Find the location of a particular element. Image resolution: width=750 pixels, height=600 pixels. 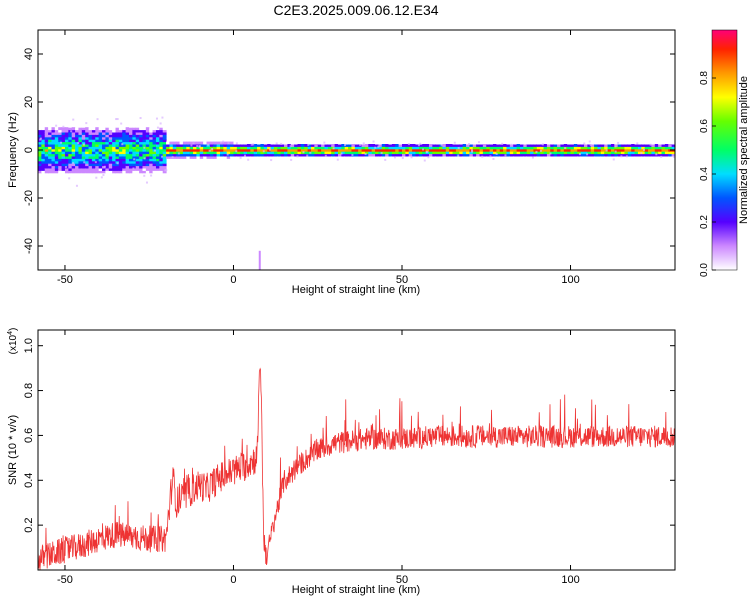

snr-x-label: Height of straight line (km) is located at coordinates (356, 590).